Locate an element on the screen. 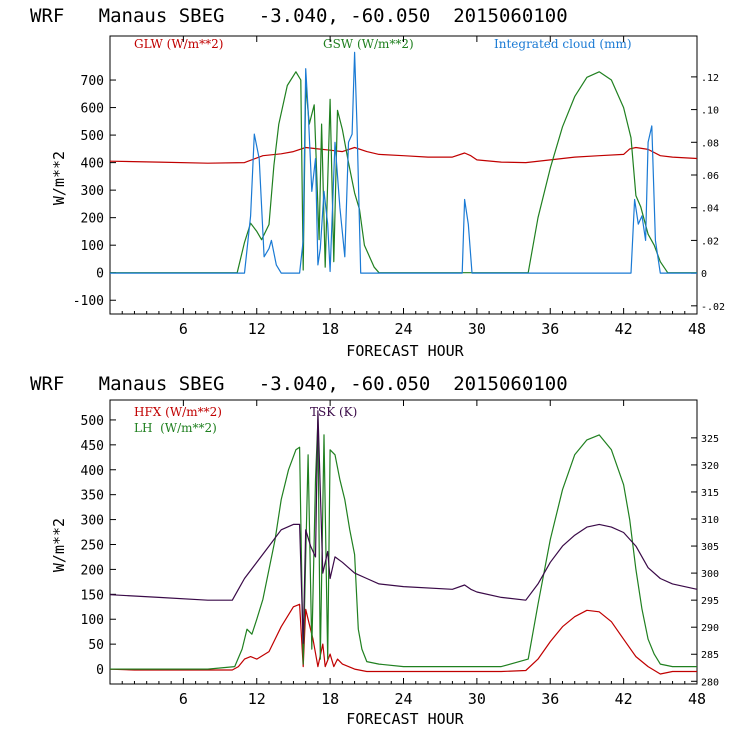 The width and height of the screenshot is (740, 740). y2-tick-label: 285 is located at coordinates (710, 655).